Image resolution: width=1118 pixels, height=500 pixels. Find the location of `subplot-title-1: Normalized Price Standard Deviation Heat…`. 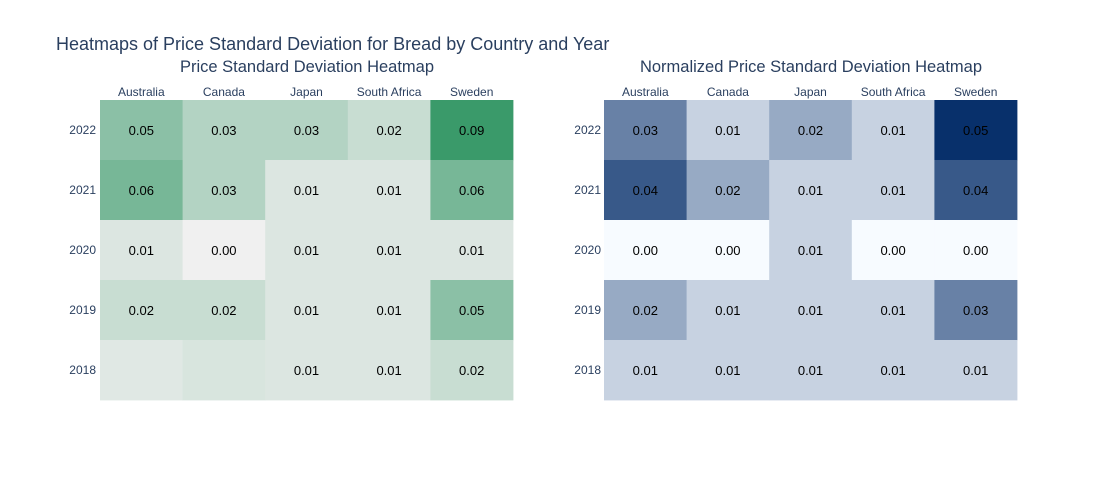

subplot-title-1: Normalized Price Standard Deviation Heat… is located at coordinates (811, 67).